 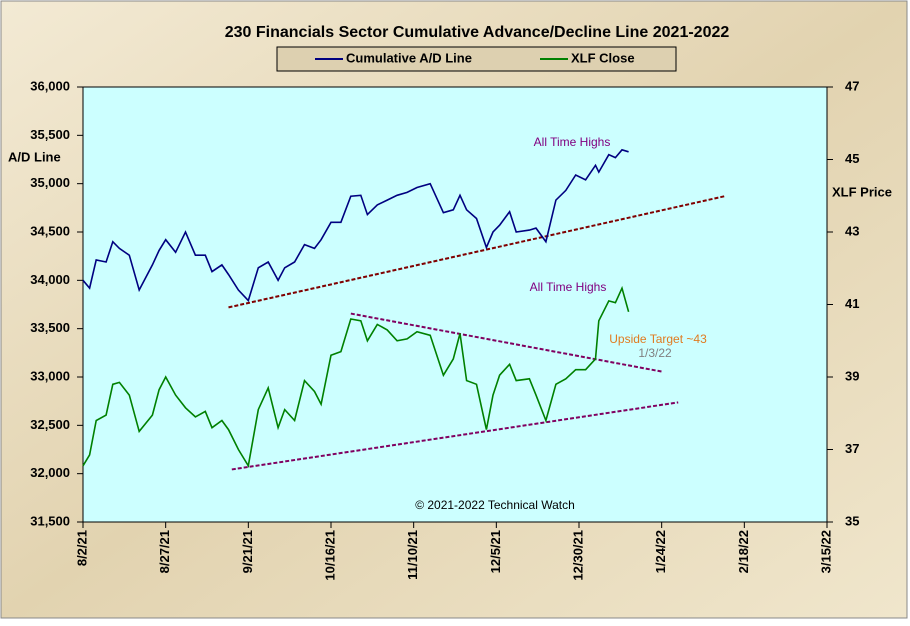 I want to click on y-tick-label: 35,500, so click(x=50, y=134).